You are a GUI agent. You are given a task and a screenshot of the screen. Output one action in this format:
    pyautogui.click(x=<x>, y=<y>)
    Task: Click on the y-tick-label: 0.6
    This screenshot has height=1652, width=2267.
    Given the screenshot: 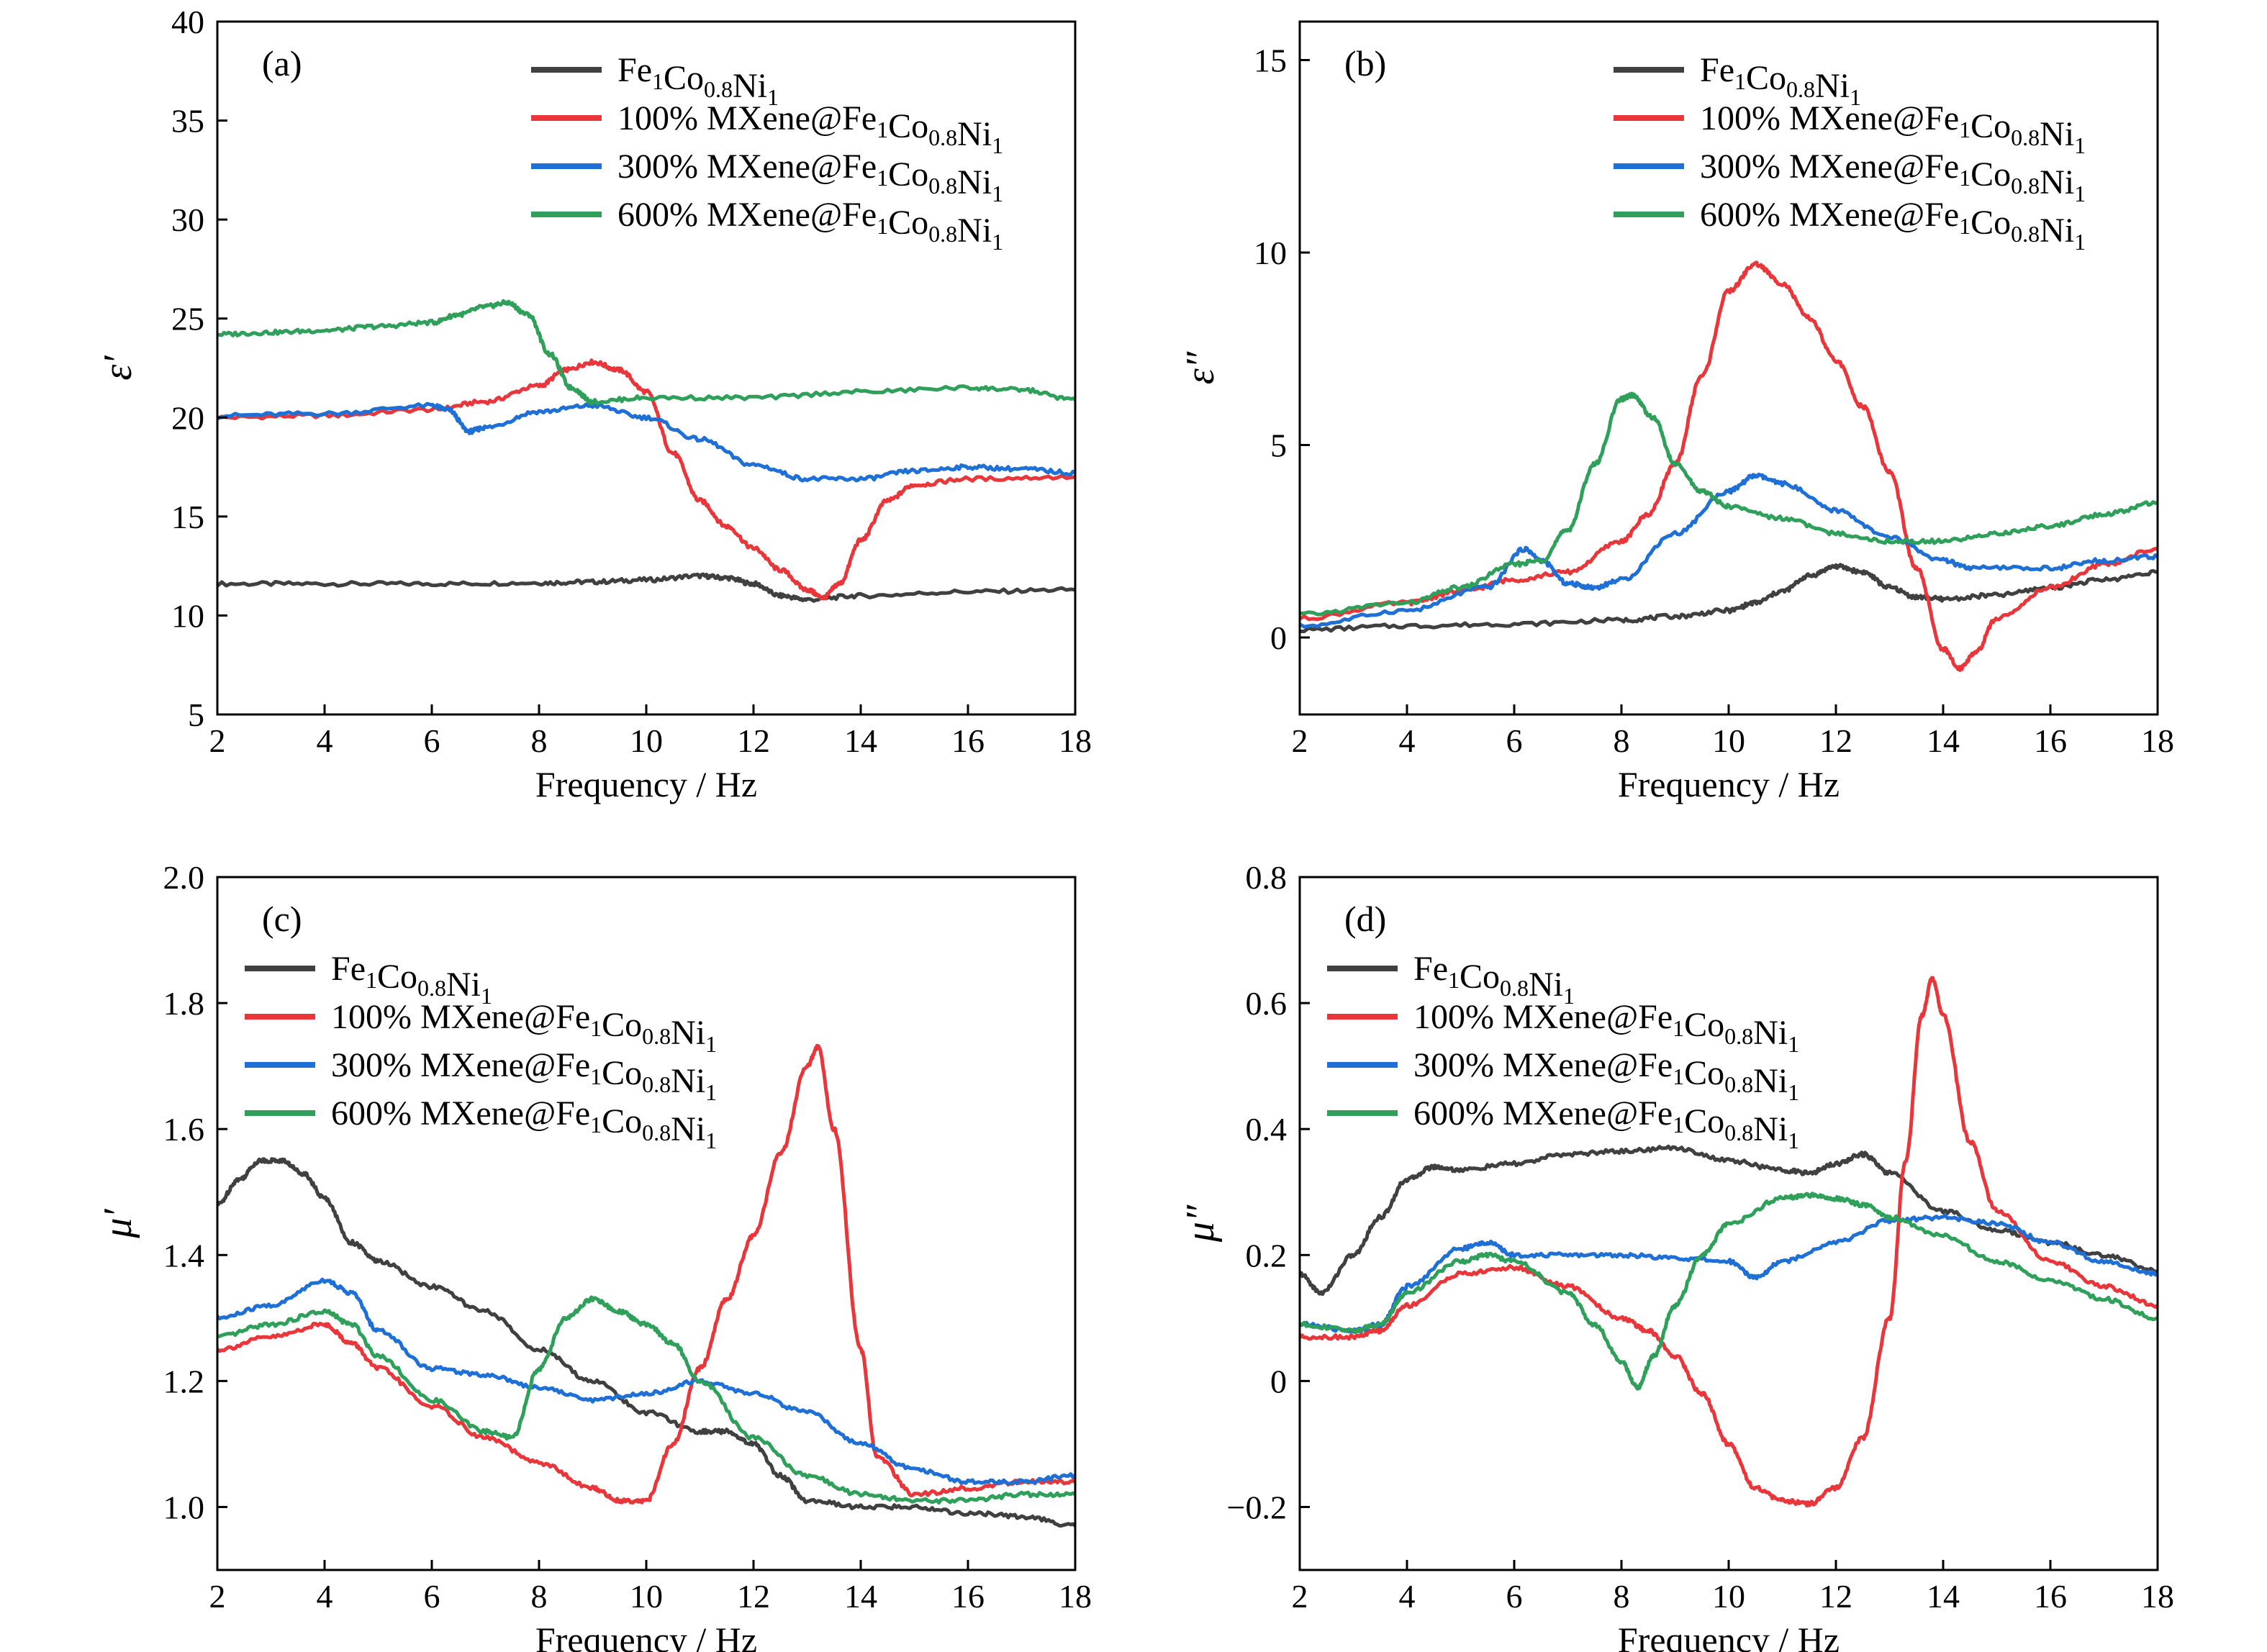 What is the action you would take?
    pyautogui.click(x=1267, y=1004)
    